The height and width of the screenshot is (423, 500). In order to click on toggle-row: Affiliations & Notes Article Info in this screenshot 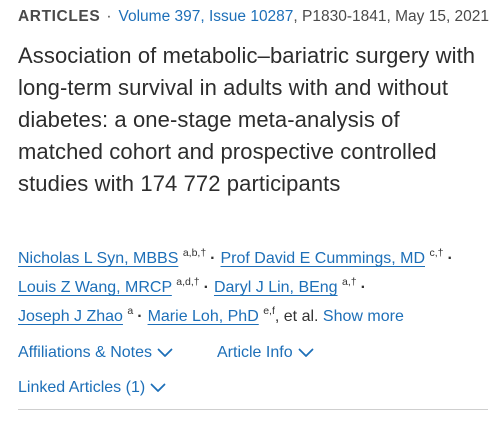, I will do `click(253, 353)`.